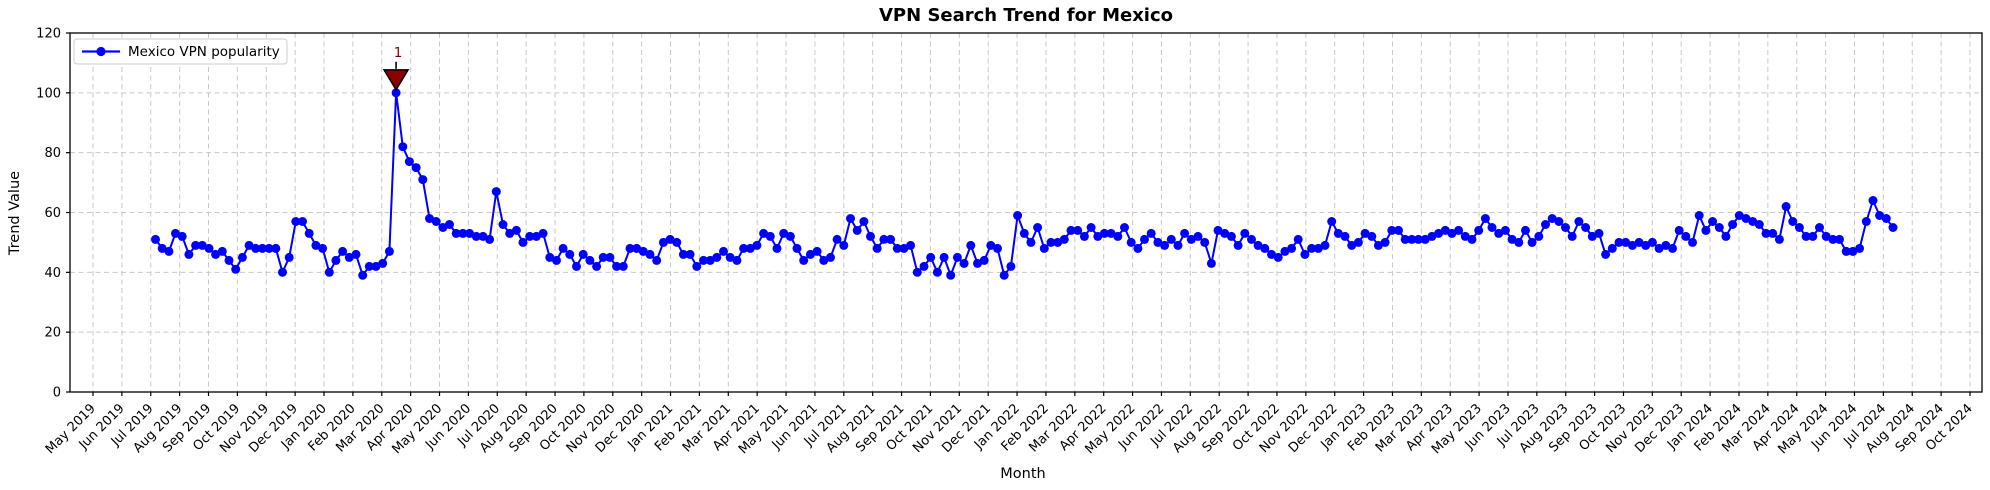 The height and width of the screenshot is (490, 1990). What do you see at coordinates (180, 51) in the screenshot?
I see `legend-box` at bounding box center [180, 51].